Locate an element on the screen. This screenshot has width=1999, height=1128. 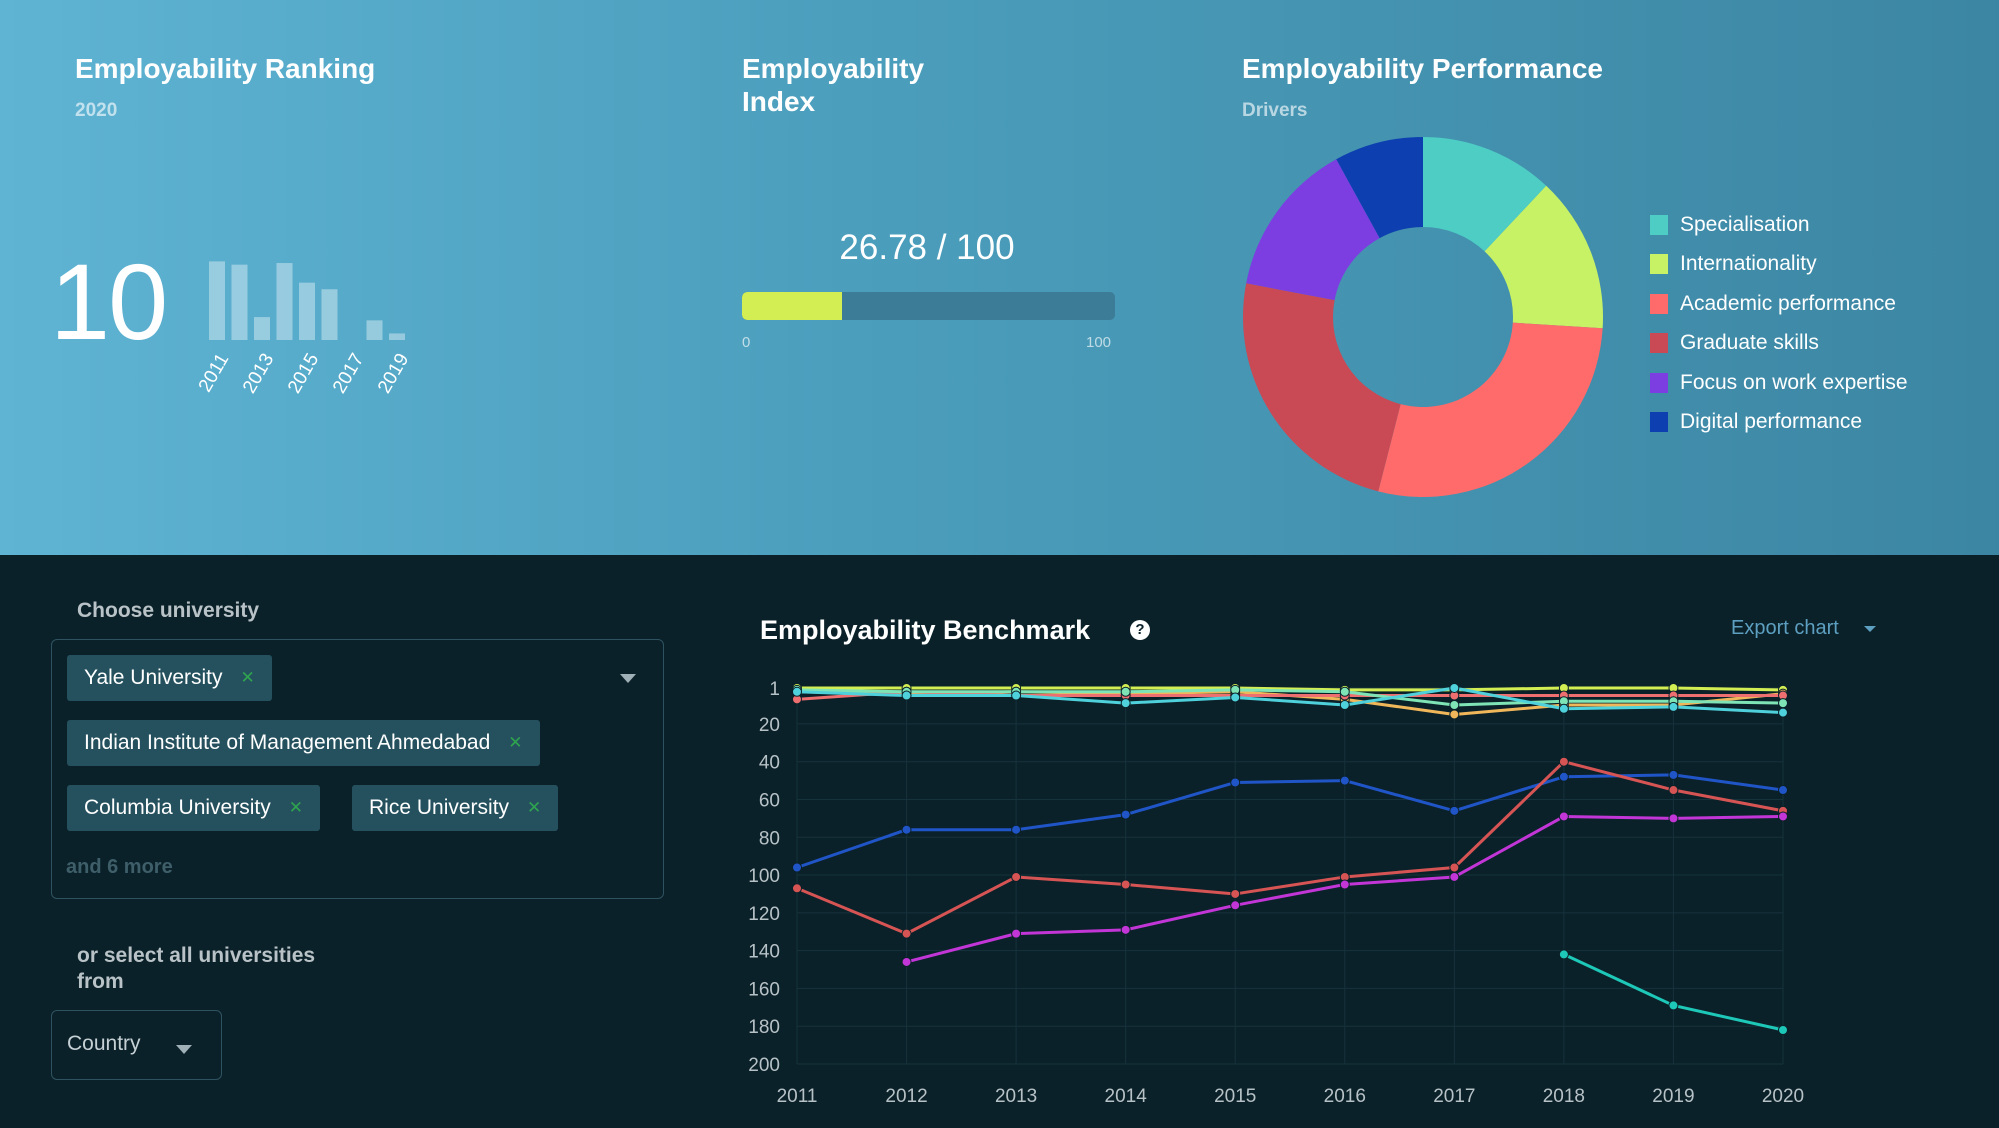
university-multiselect is located at coordinates (357, 769).